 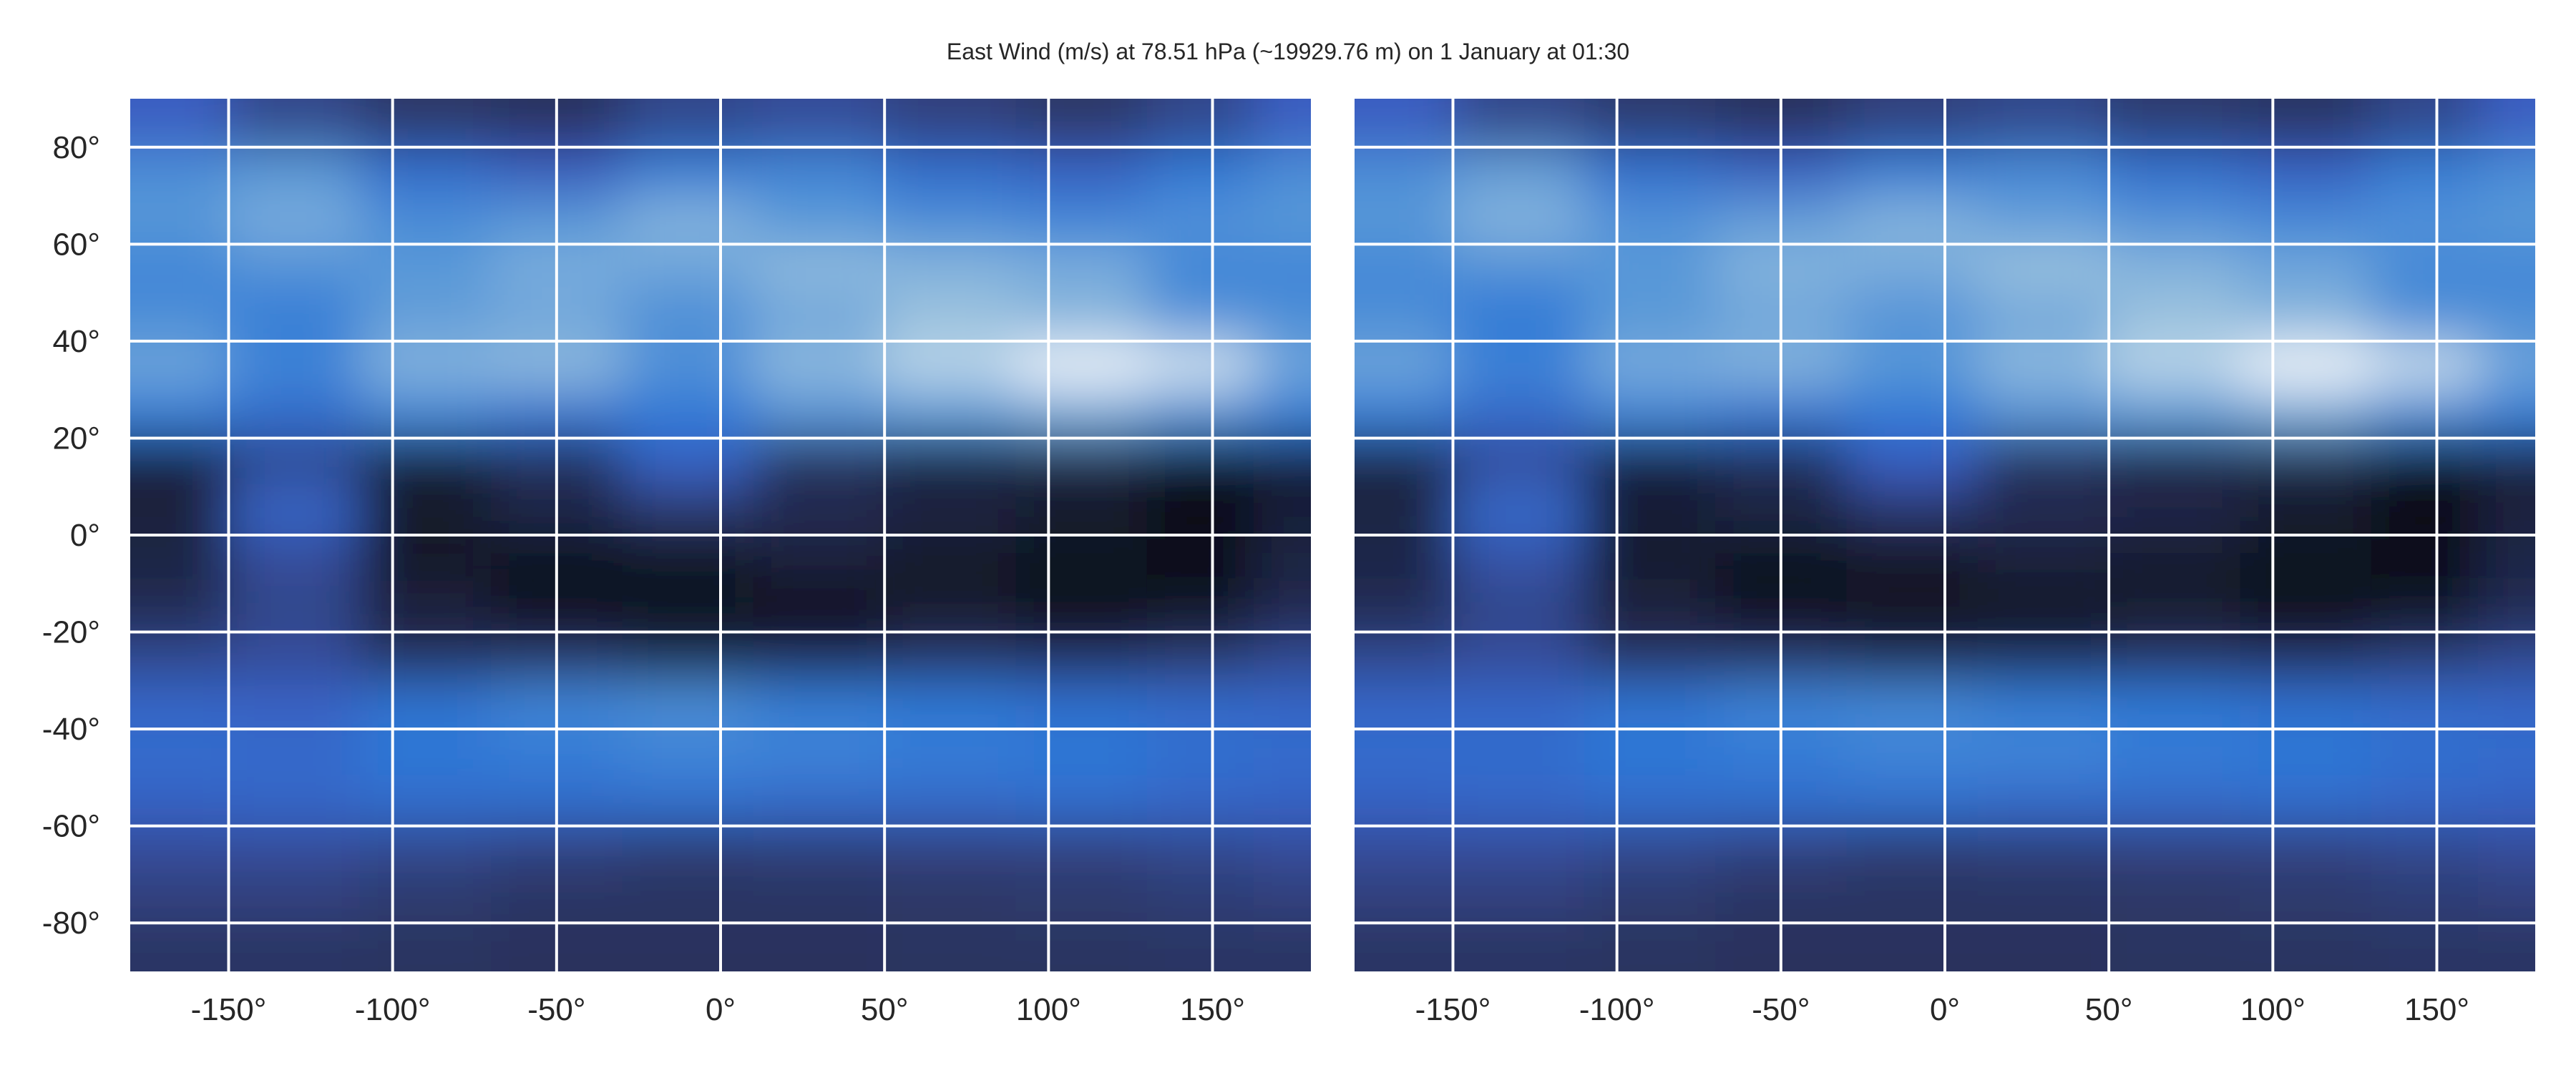 I want to click on y-tick-label: 0°, so click(x=85, y=535).